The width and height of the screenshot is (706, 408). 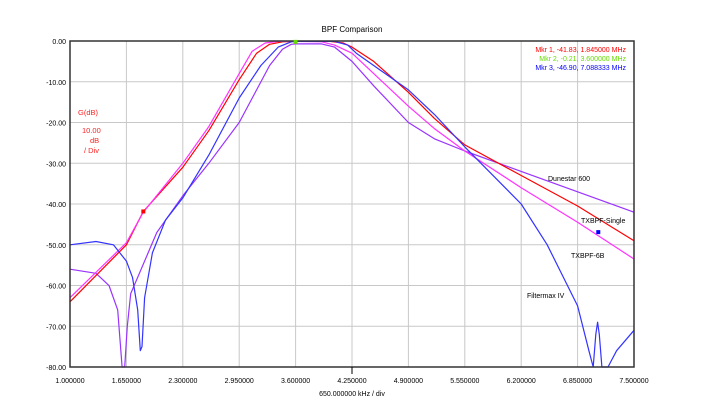 What do you see at coordinates (56, 287) in the screenshot?
I see `y-tick-label: -60.00` at bounding box center [56, 287].